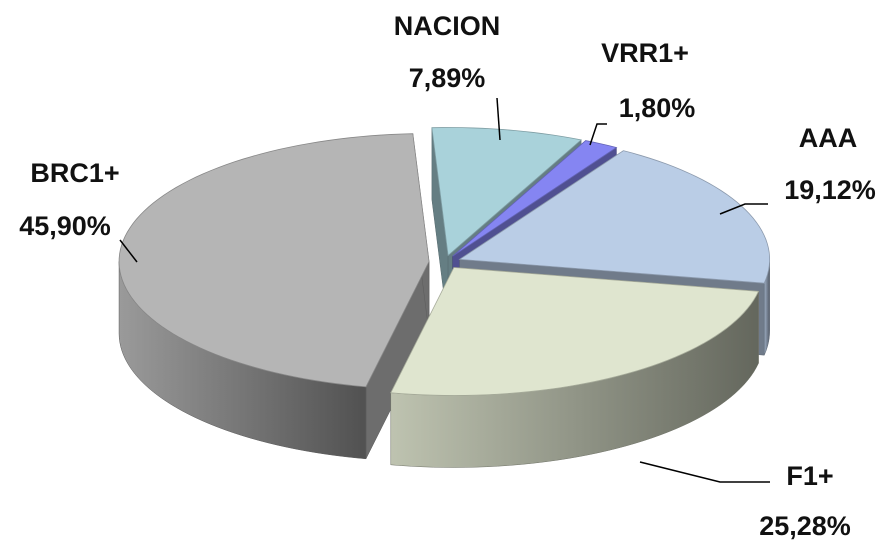  Describe the element at coordinates (447, 78) in the screenshot. I see `slice-label-value: 7,89%` at that location.